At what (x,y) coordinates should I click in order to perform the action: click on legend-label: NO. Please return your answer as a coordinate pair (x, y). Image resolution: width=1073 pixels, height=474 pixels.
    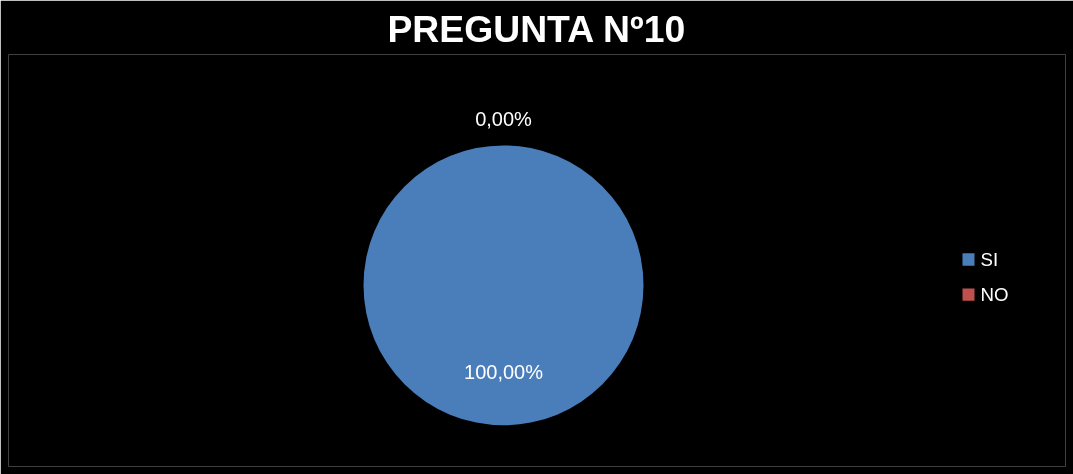
    Looking at the image, I should click on (994, 295).